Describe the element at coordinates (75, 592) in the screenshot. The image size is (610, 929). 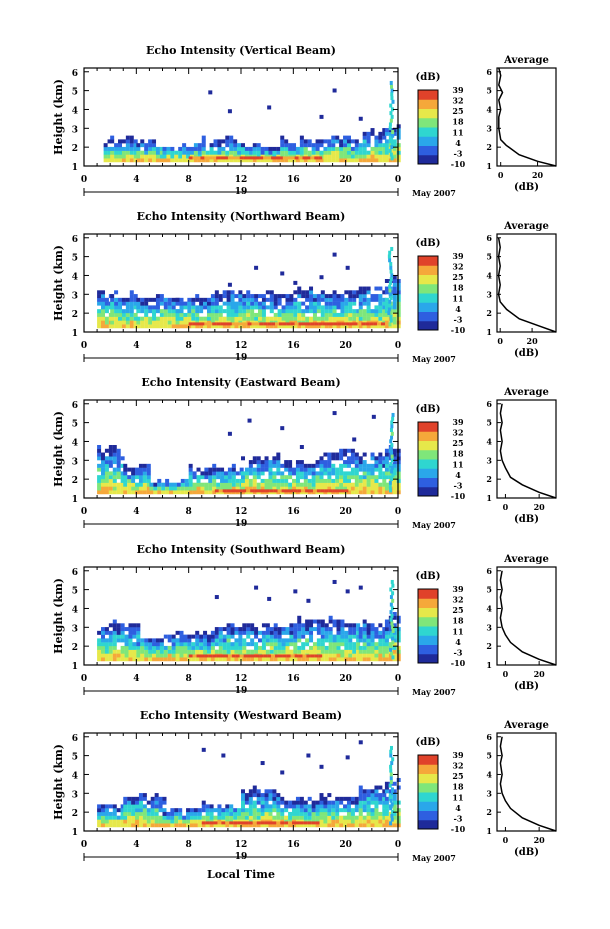
I see `y-tick-label: 5` at that location.